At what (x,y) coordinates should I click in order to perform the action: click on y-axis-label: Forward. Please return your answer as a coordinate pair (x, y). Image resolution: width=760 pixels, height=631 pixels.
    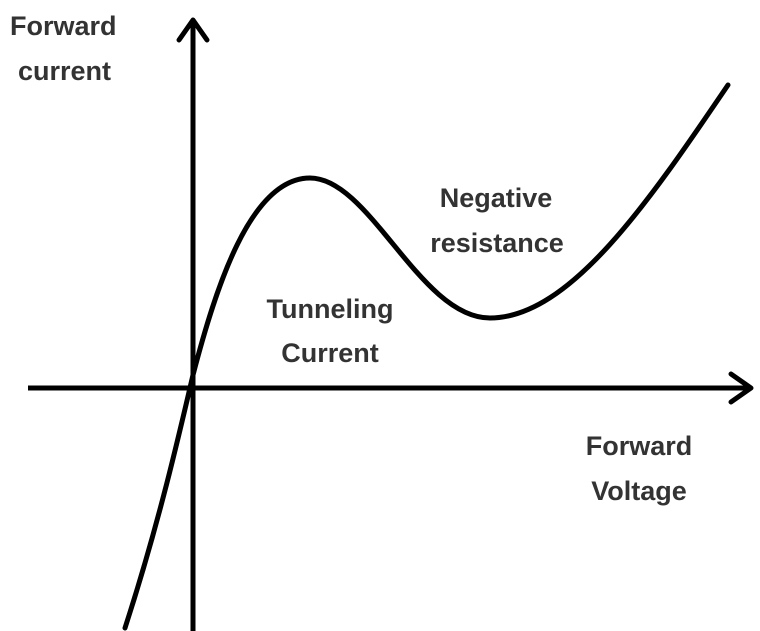
    Looking at the image, I should click on (63, 26).